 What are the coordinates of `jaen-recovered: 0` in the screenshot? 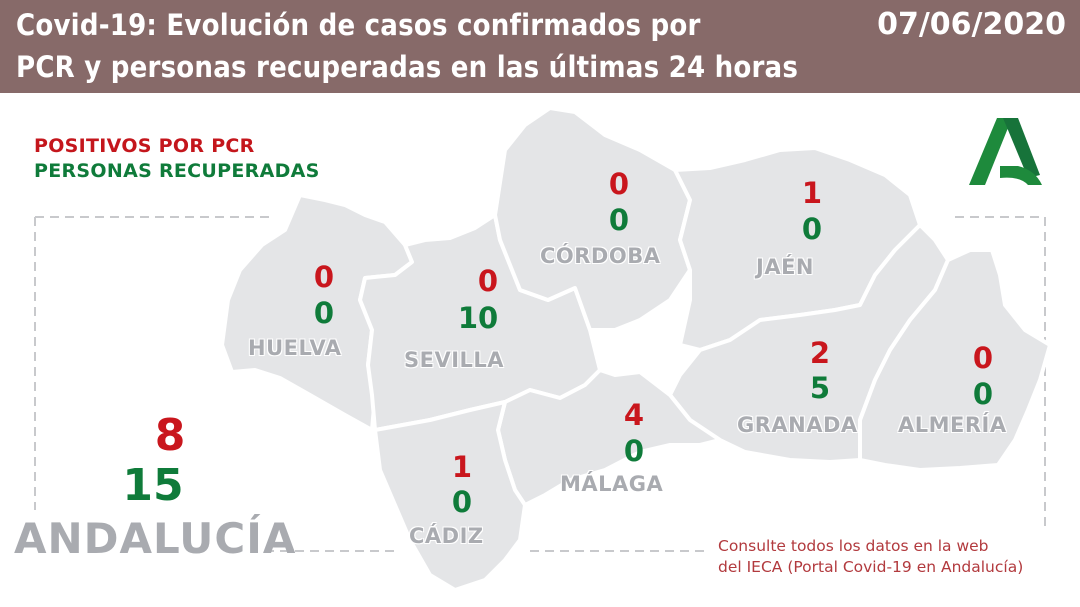 It's located at (812, 229).